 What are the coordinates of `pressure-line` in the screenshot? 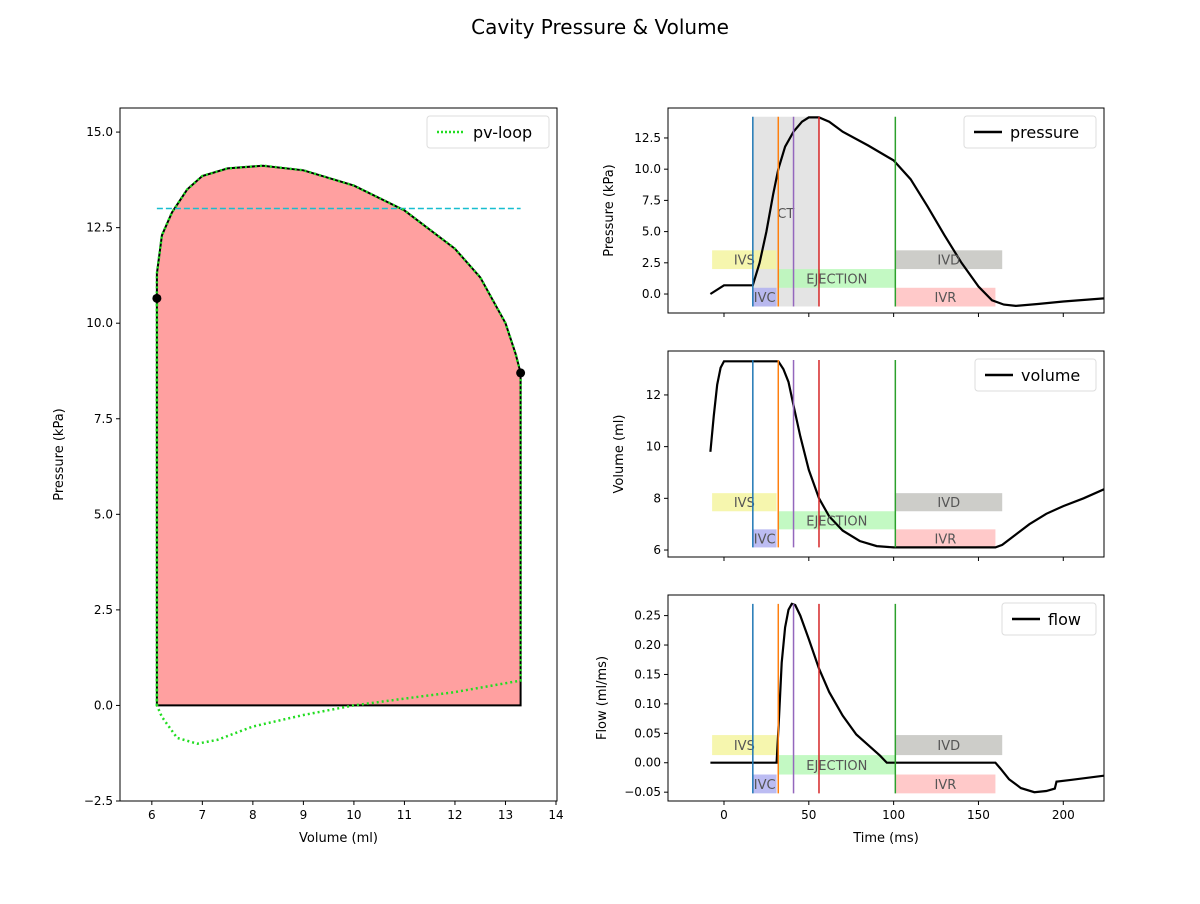 It's located at (906, 212).